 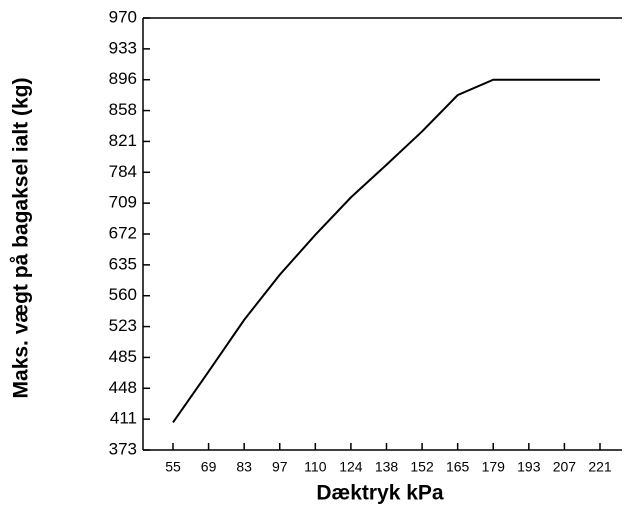 I want to click on x-tick-label: 83, so click(x=244, y=467).